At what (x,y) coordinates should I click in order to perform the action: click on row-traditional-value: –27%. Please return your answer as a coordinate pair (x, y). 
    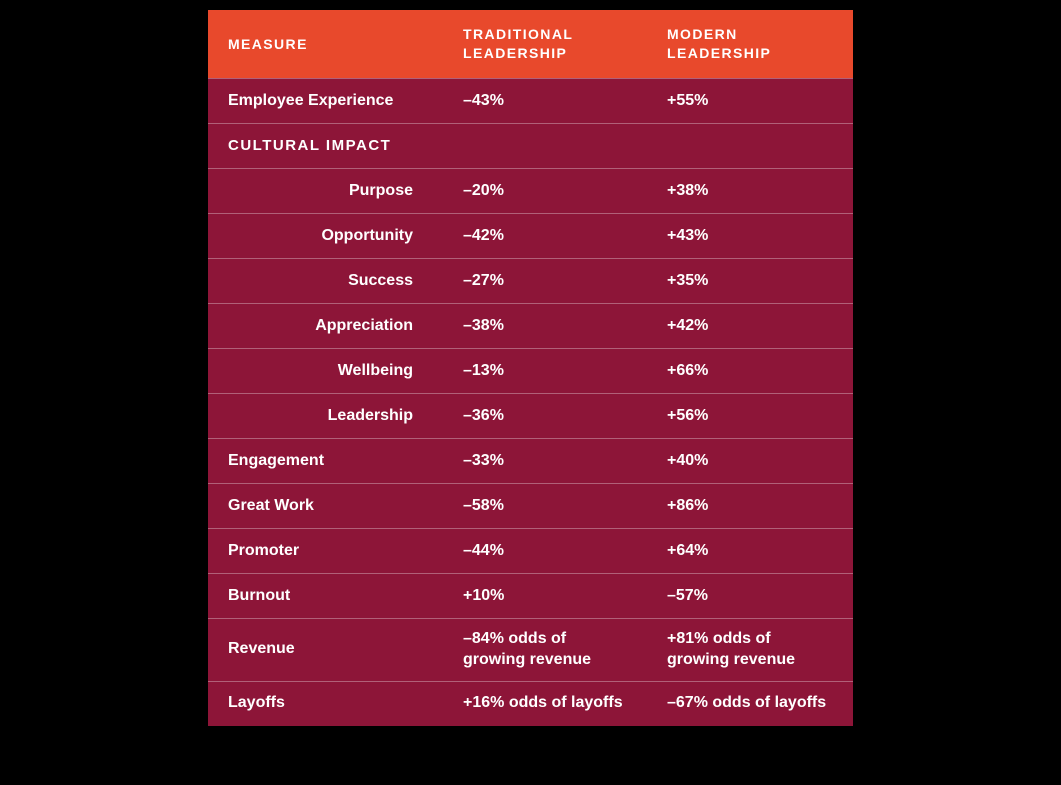
    Looking at the image, I should click on (483, 280).